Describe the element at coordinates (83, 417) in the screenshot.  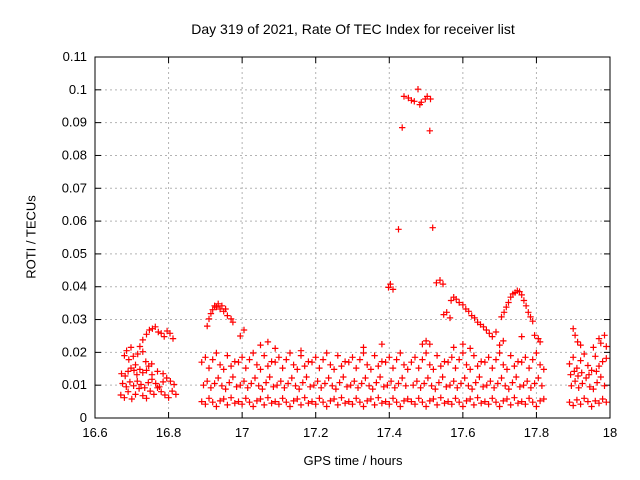
I see `svg-text: 0` at that location.